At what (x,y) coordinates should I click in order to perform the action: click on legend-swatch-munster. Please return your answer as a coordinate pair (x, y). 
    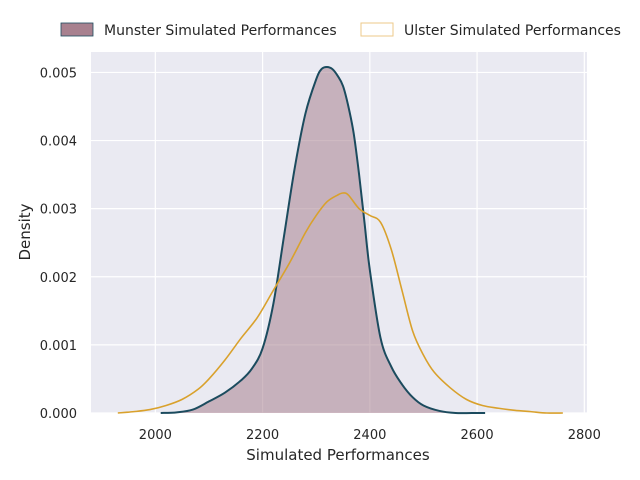
    Looking at the image, I should click on (77, 29).